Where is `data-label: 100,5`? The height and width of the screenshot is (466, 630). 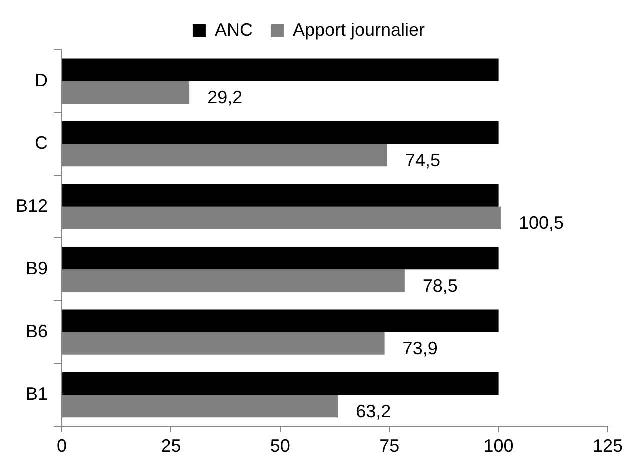 data-label: 100,5 is located at coordinates (541, 223).